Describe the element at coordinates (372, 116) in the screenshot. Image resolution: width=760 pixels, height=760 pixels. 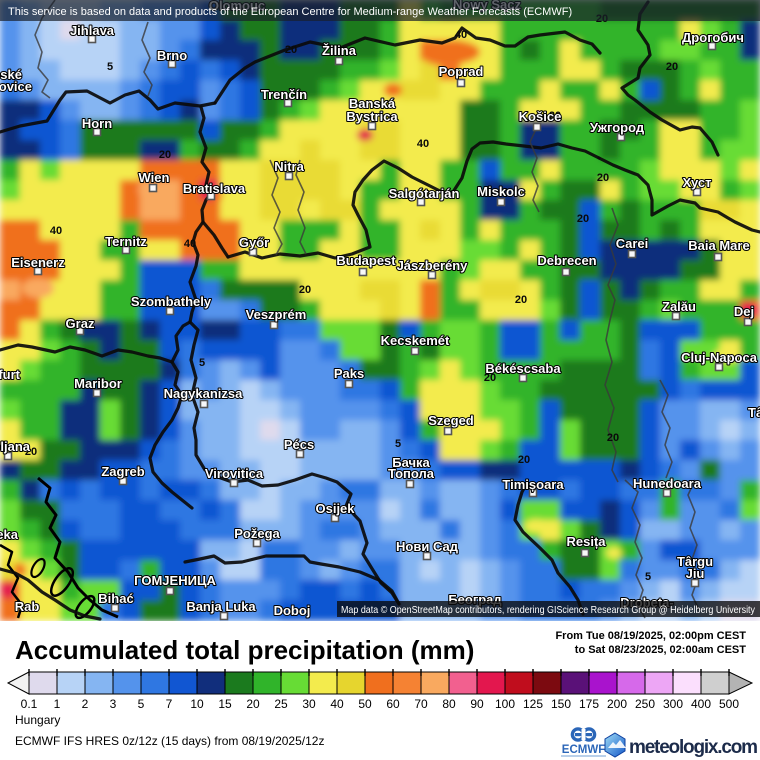
I see `svg-text: Bystrica` at that location.